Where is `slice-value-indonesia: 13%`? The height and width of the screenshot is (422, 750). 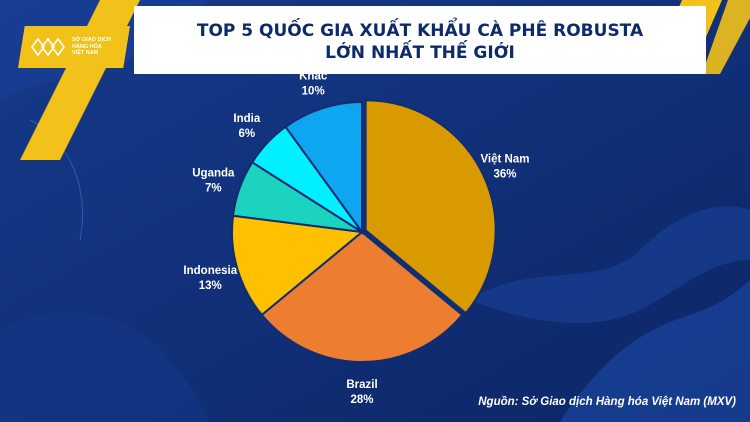
slice-value-indonesia: 13% is located at coordinates (210, 286).